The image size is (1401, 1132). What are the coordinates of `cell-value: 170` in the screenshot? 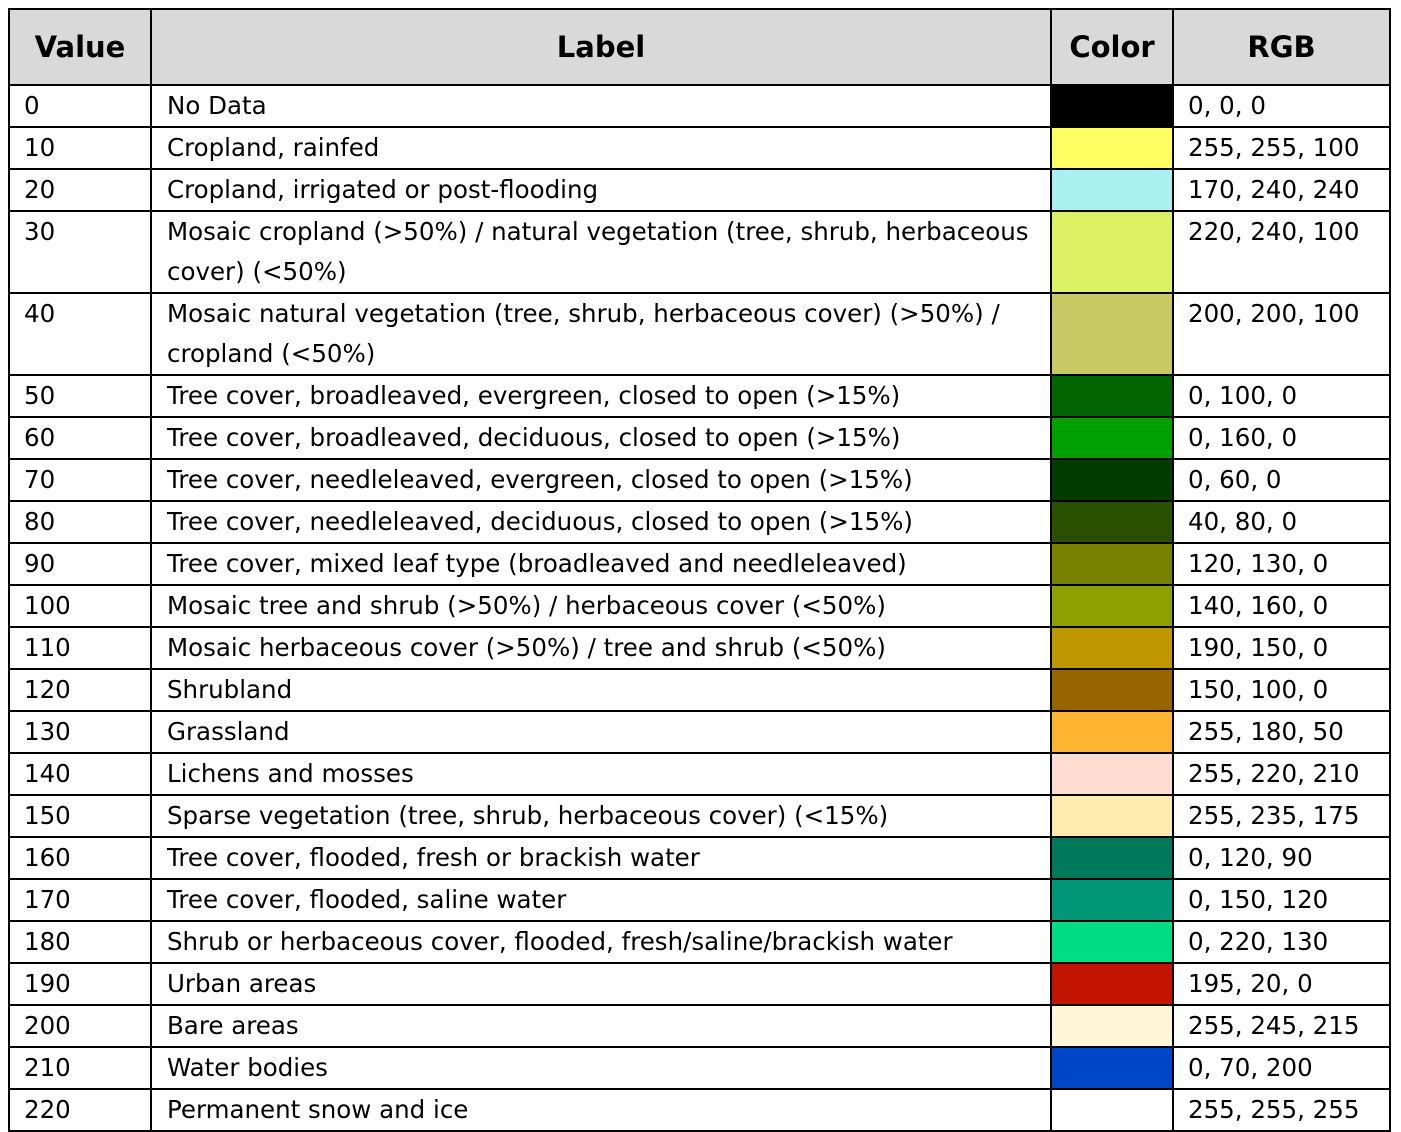 It's located at (80, 900).